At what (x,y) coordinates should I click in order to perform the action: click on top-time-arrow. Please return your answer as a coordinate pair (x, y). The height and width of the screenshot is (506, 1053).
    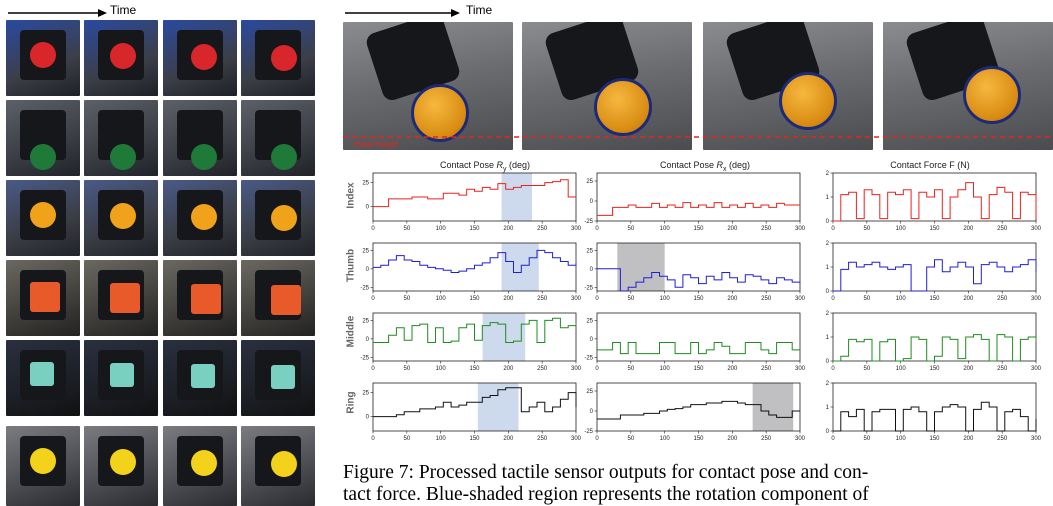
    Looking at the image, I should click on (402, 13).